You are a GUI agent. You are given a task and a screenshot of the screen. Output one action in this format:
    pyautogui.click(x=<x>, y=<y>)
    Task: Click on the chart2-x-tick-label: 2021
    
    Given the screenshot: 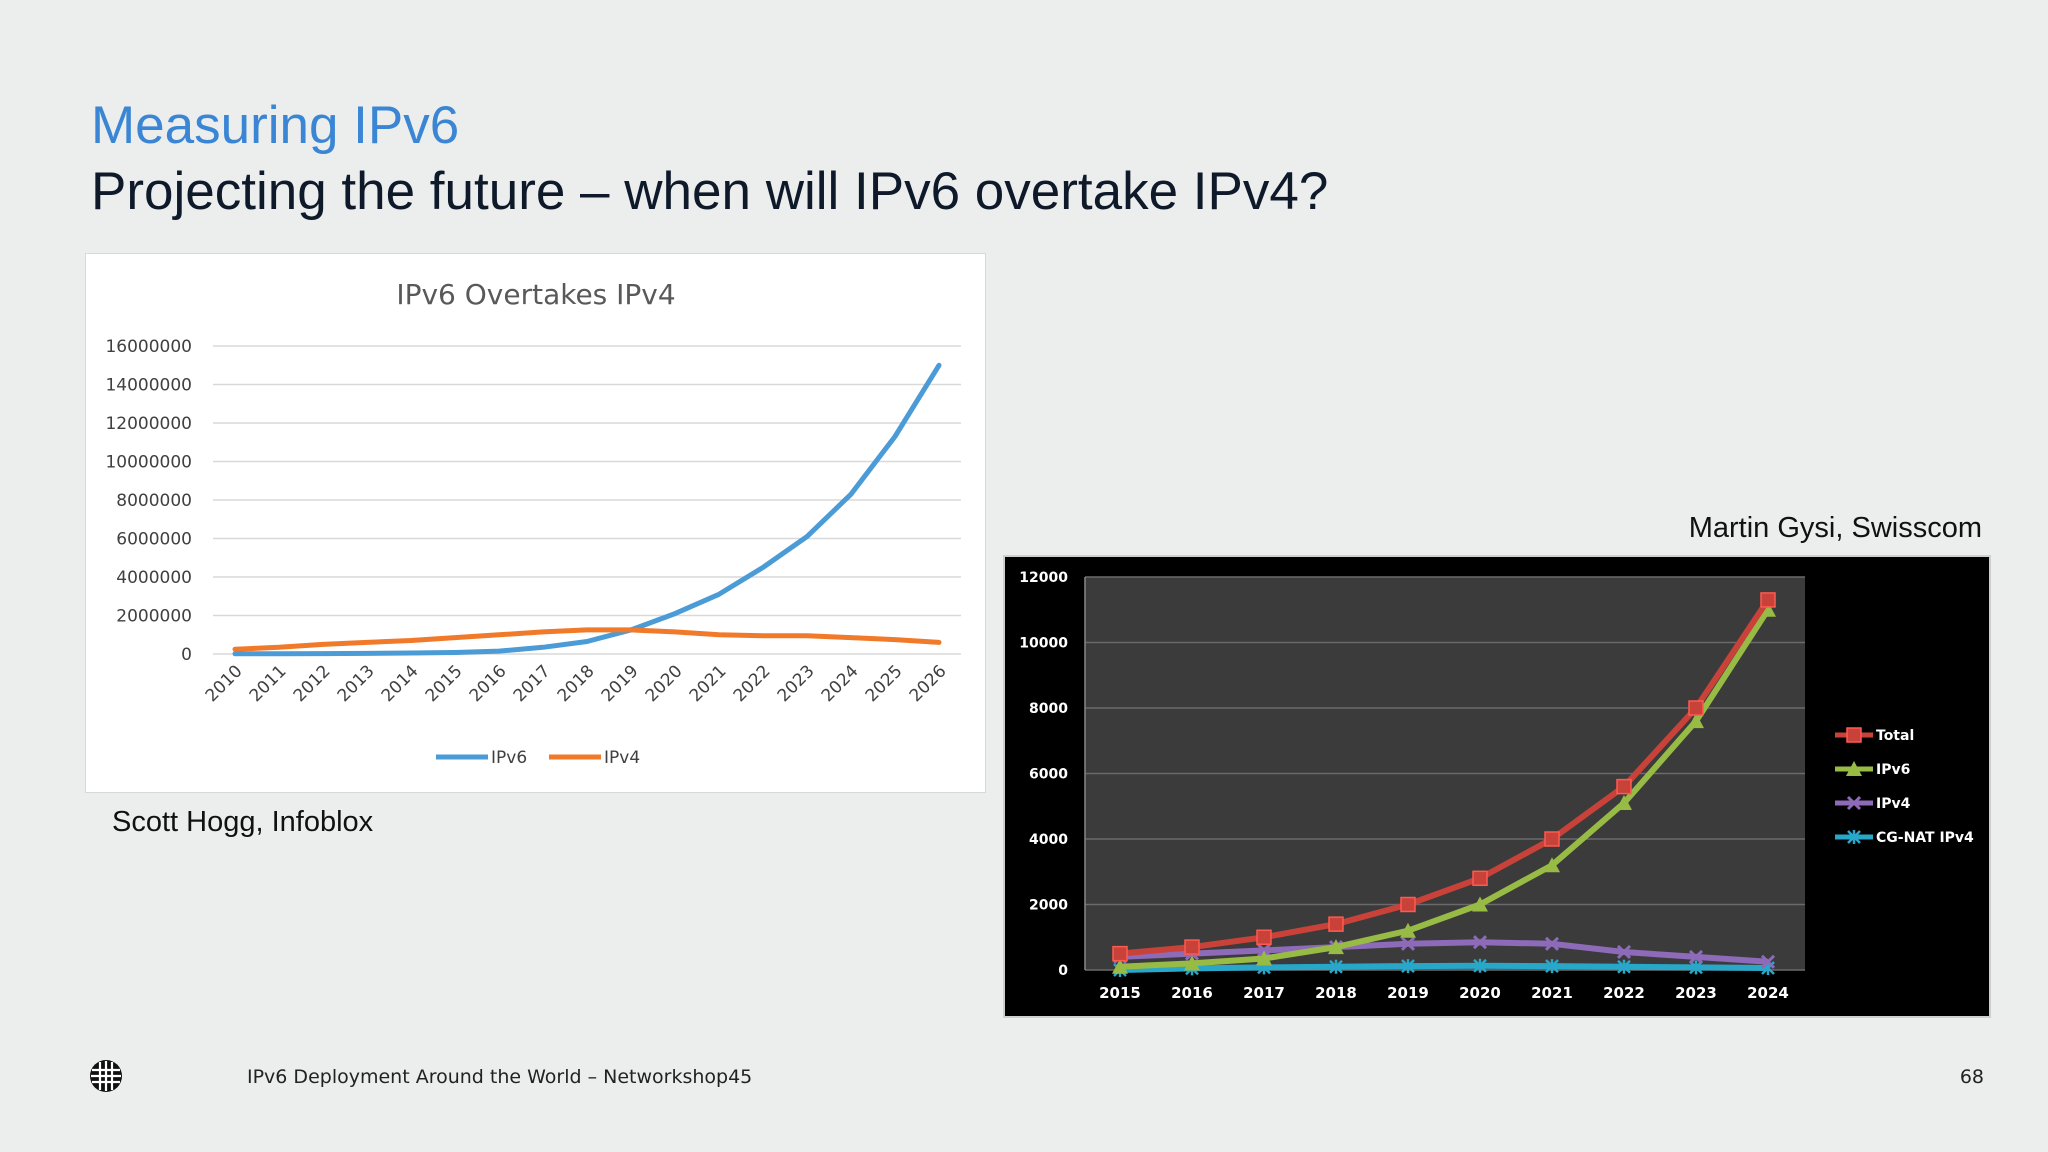 What is the action you would take?
    pyautogui.click(x=1552, y=993)
    